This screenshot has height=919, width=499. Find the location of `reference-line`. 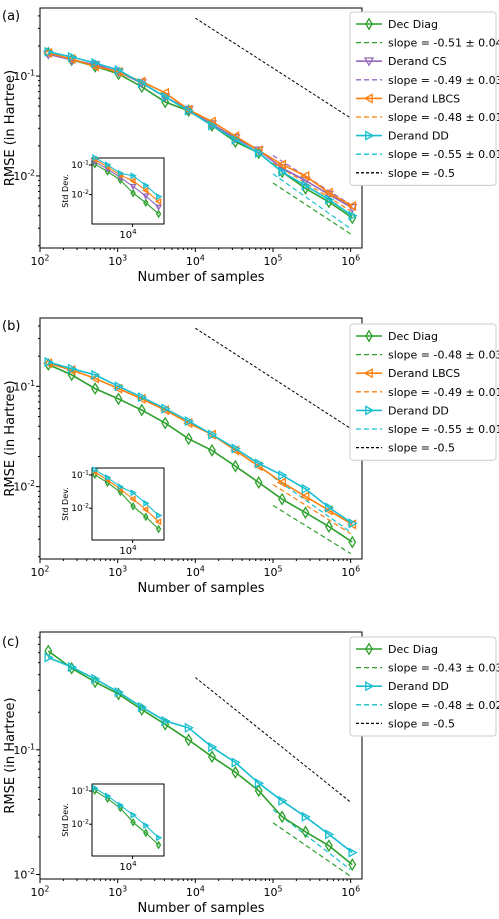

reference-line is located at coordinates (273, 378).